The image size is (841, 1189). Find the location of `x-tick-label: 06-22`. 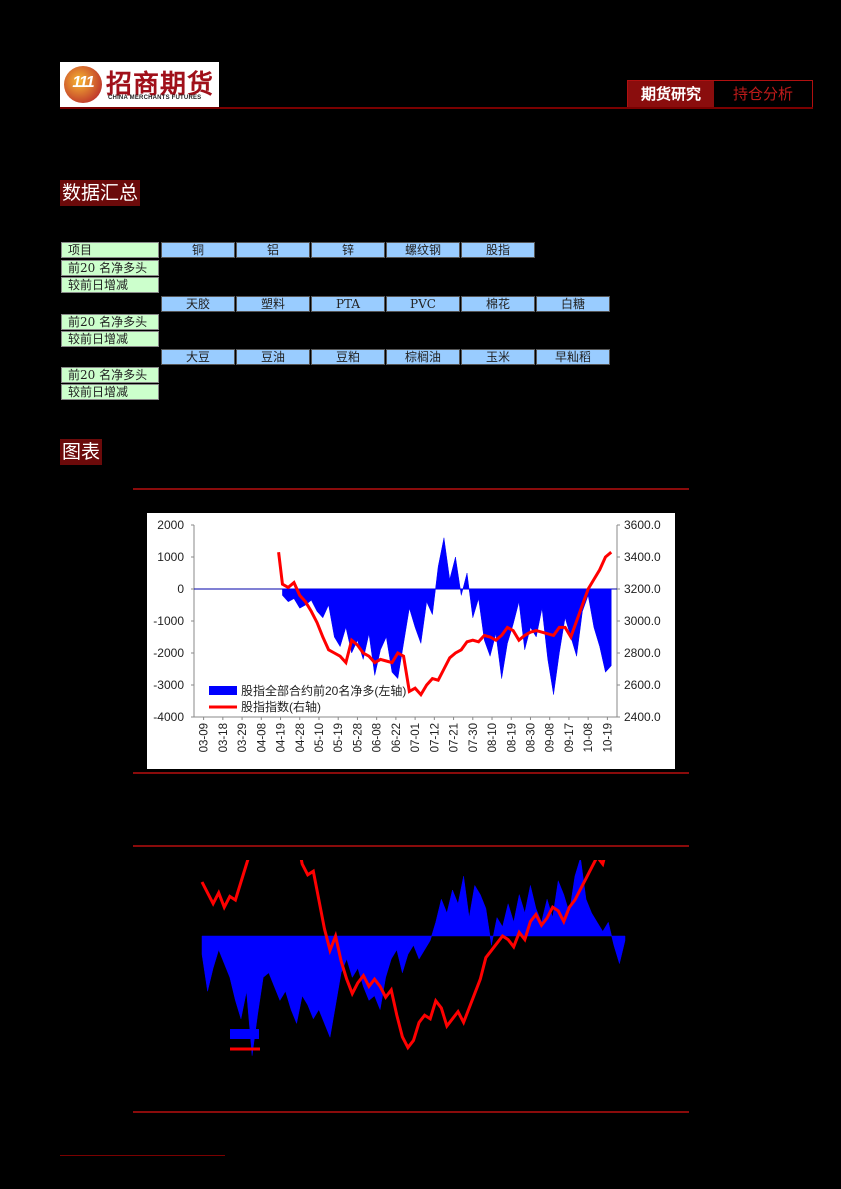

x-tick-label: 06-22 is located at coordinates (397, 737).